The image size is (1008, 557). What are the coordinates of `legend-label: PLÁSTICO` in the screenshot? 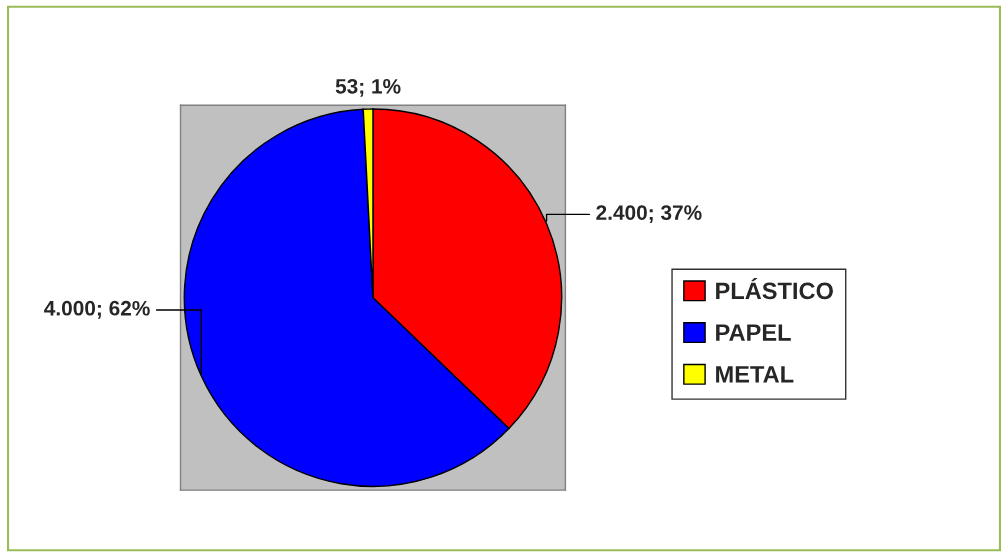 It's located at (774, 289).